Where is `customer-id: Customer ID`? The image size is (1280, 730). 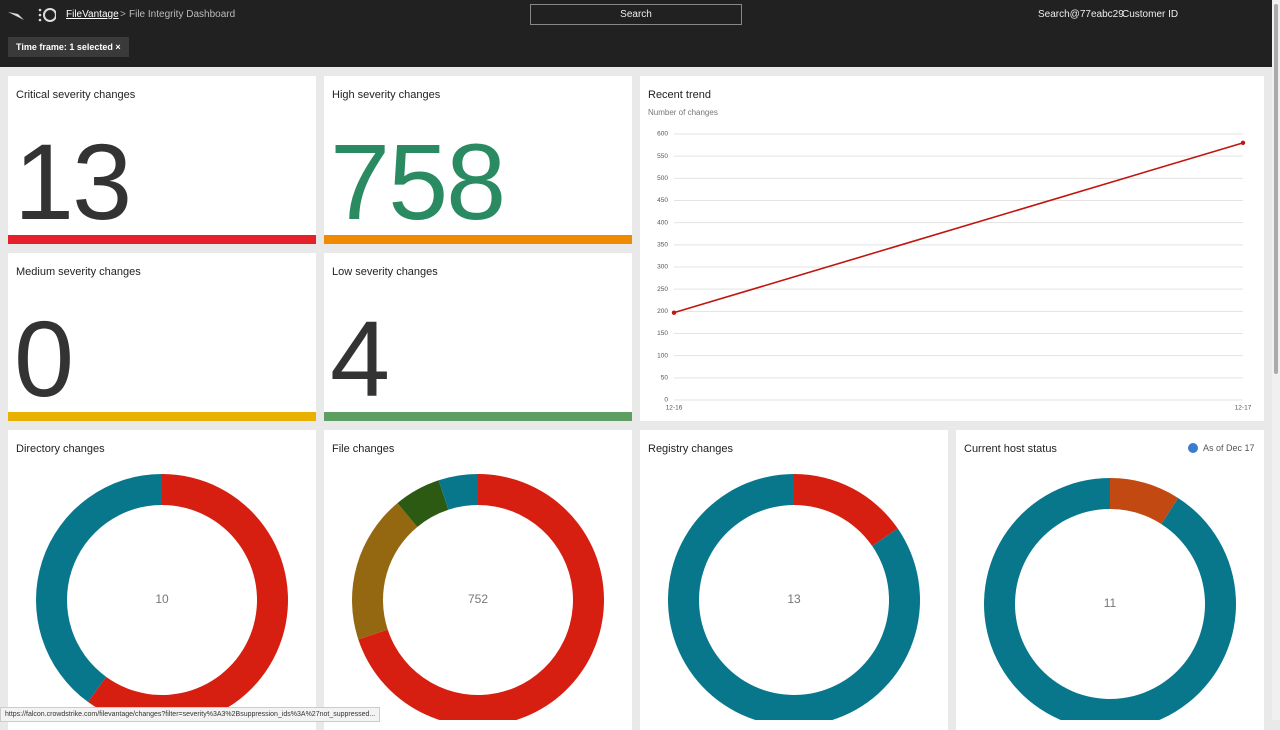 customer-id: Customer ID is located at coordinates (1150, 14).